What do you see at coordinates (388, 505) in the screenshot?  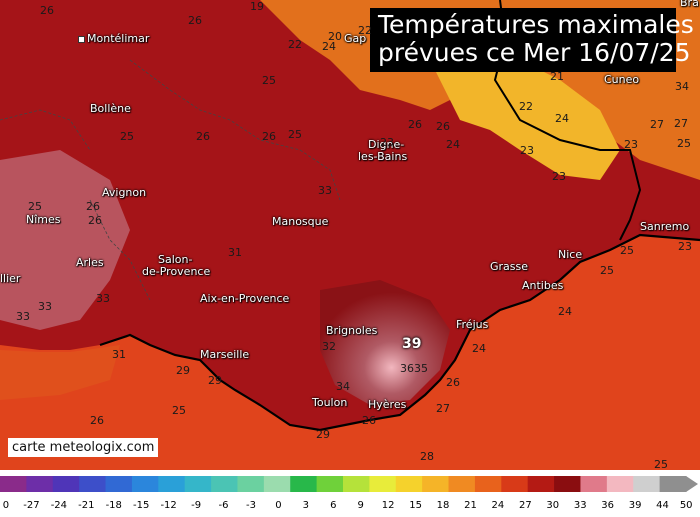 I see `color-scale-tick-label: 12` at bounding box center [388, 505].